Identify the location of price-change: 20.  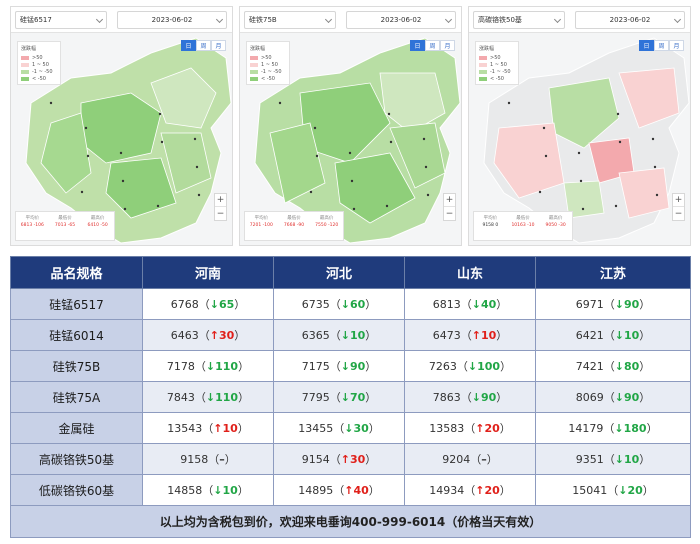
(492, 428).